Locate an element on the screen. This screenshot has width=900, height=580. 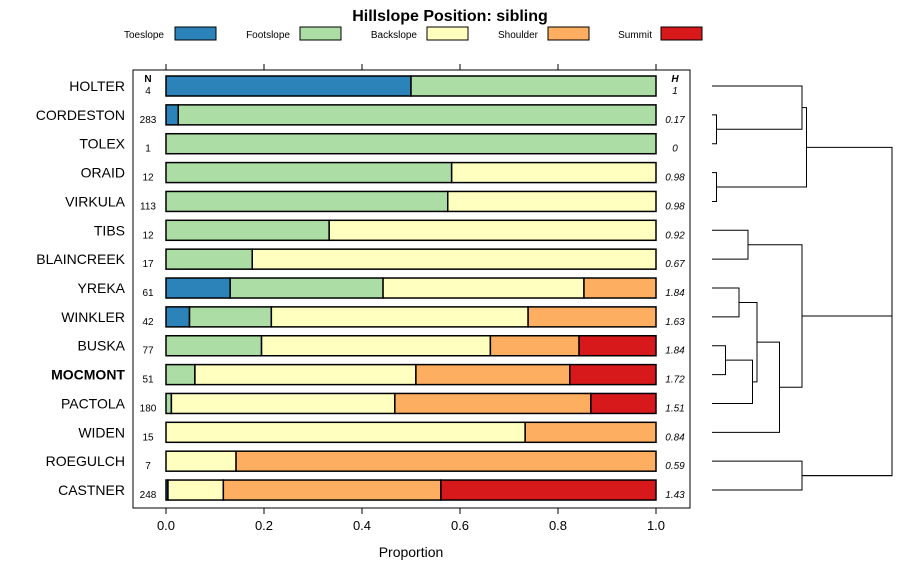
h-value-virkula: 0.98 is located at coordinates (675, 206).